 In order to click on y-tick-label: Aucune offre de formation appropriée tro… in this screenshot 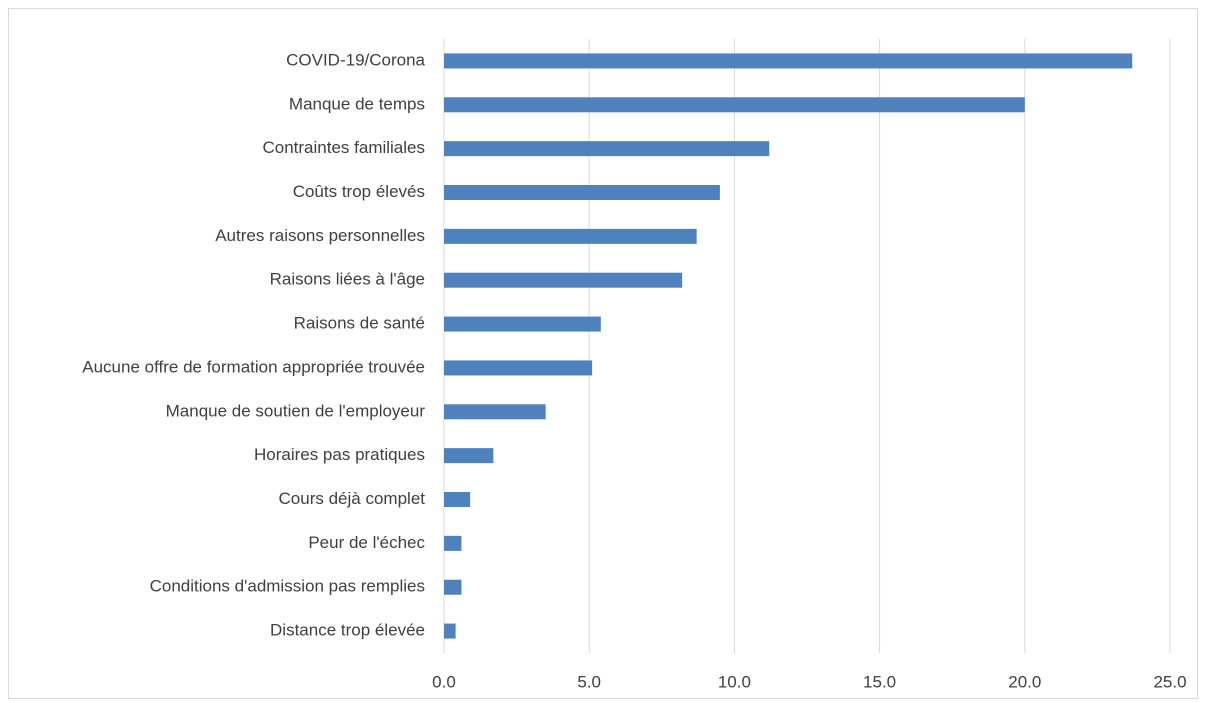, I will do `click(253, 366)`.